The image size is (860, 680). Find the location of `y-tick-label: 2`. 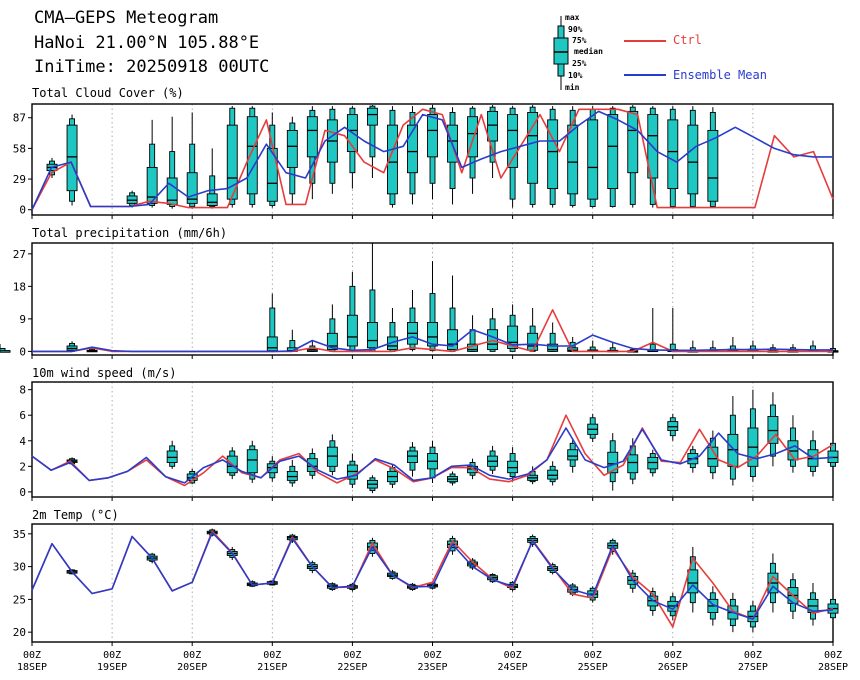

y-tick-label: 2 is located at coordinates (22, 466).